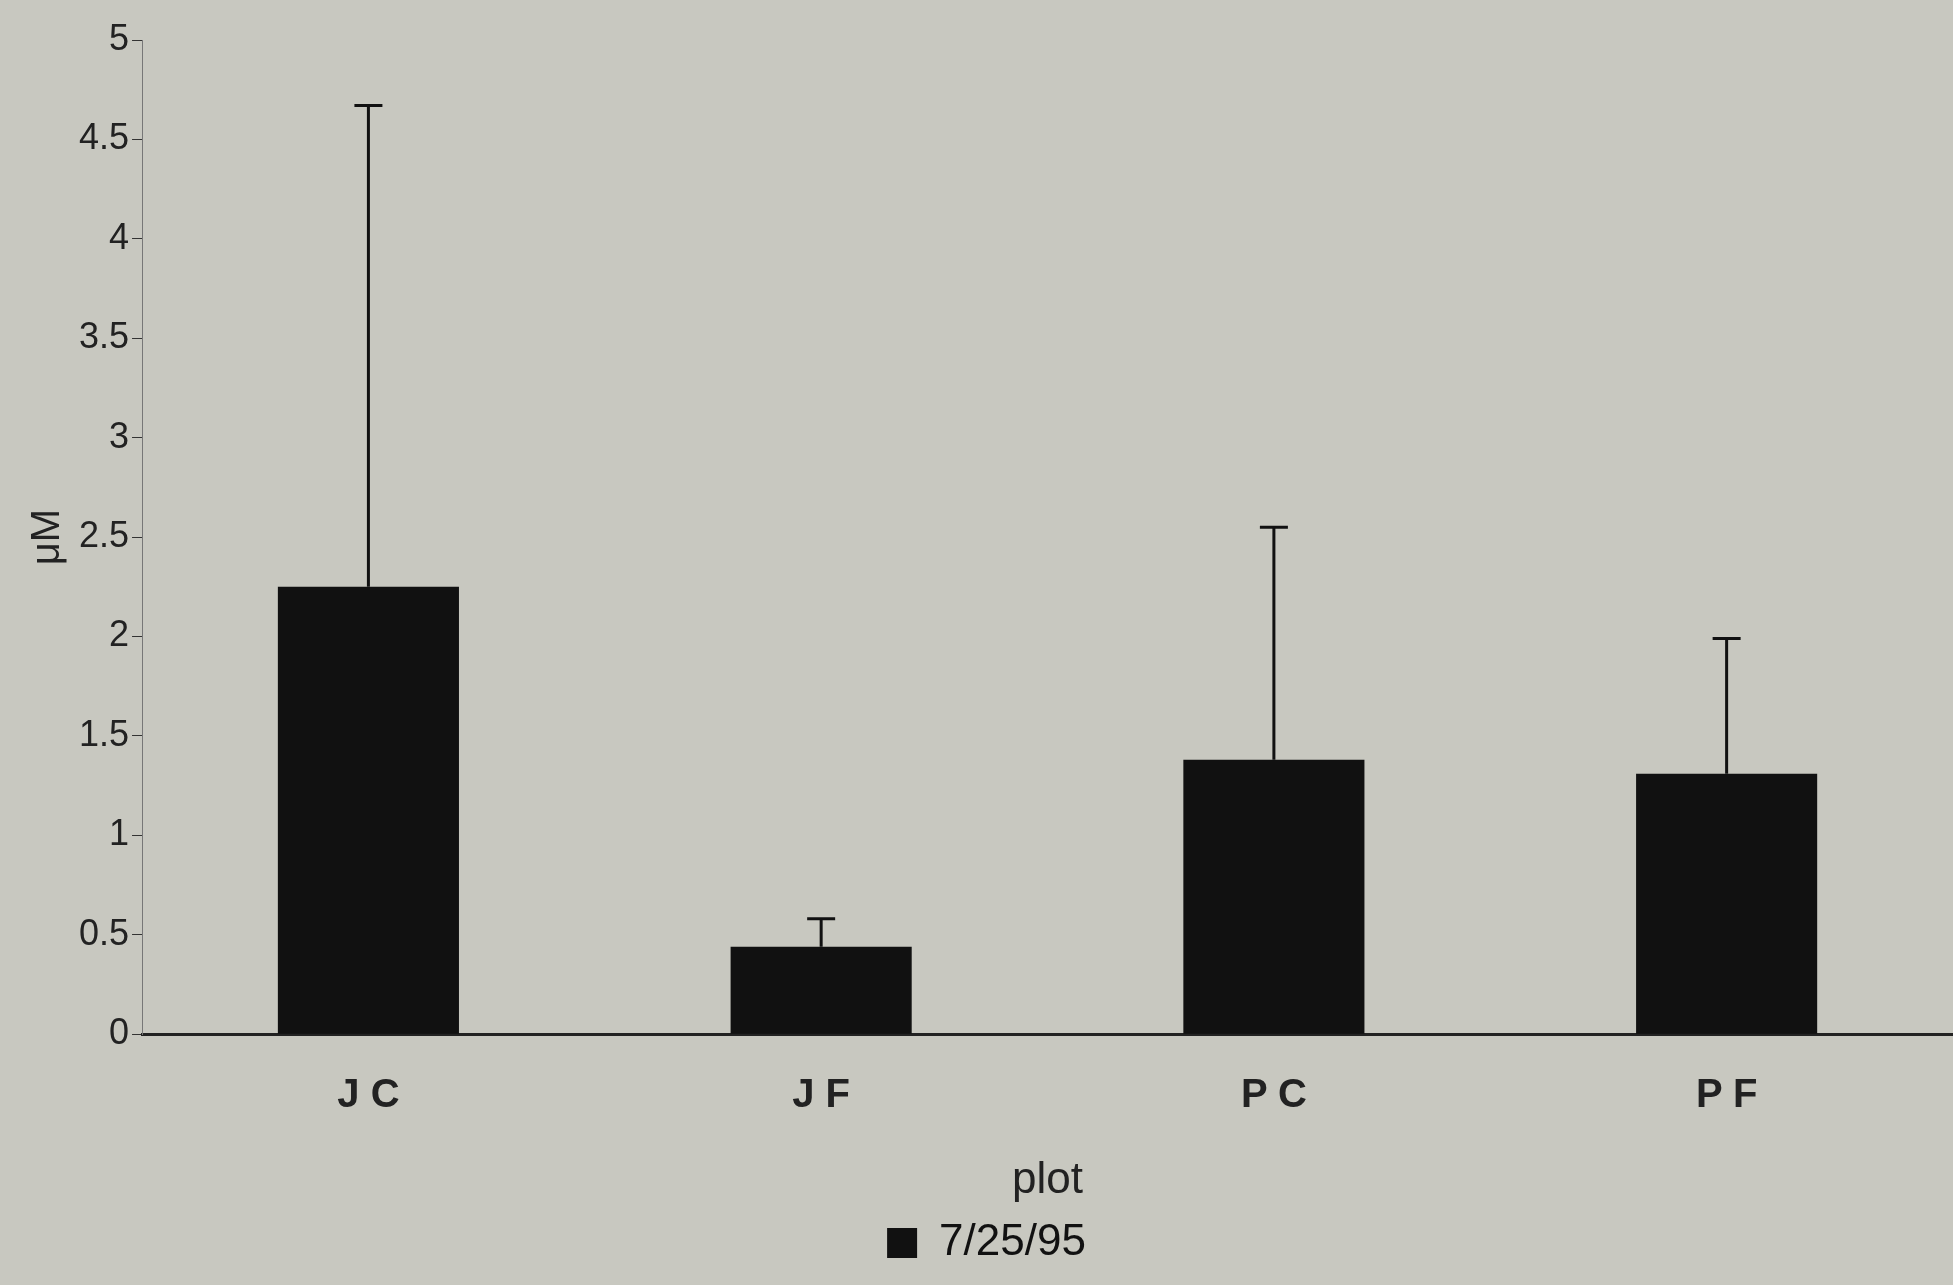  Describe the element at coordinates (104, 733) in the screenshot. I see `y-tick-label: 1.5` at that location.